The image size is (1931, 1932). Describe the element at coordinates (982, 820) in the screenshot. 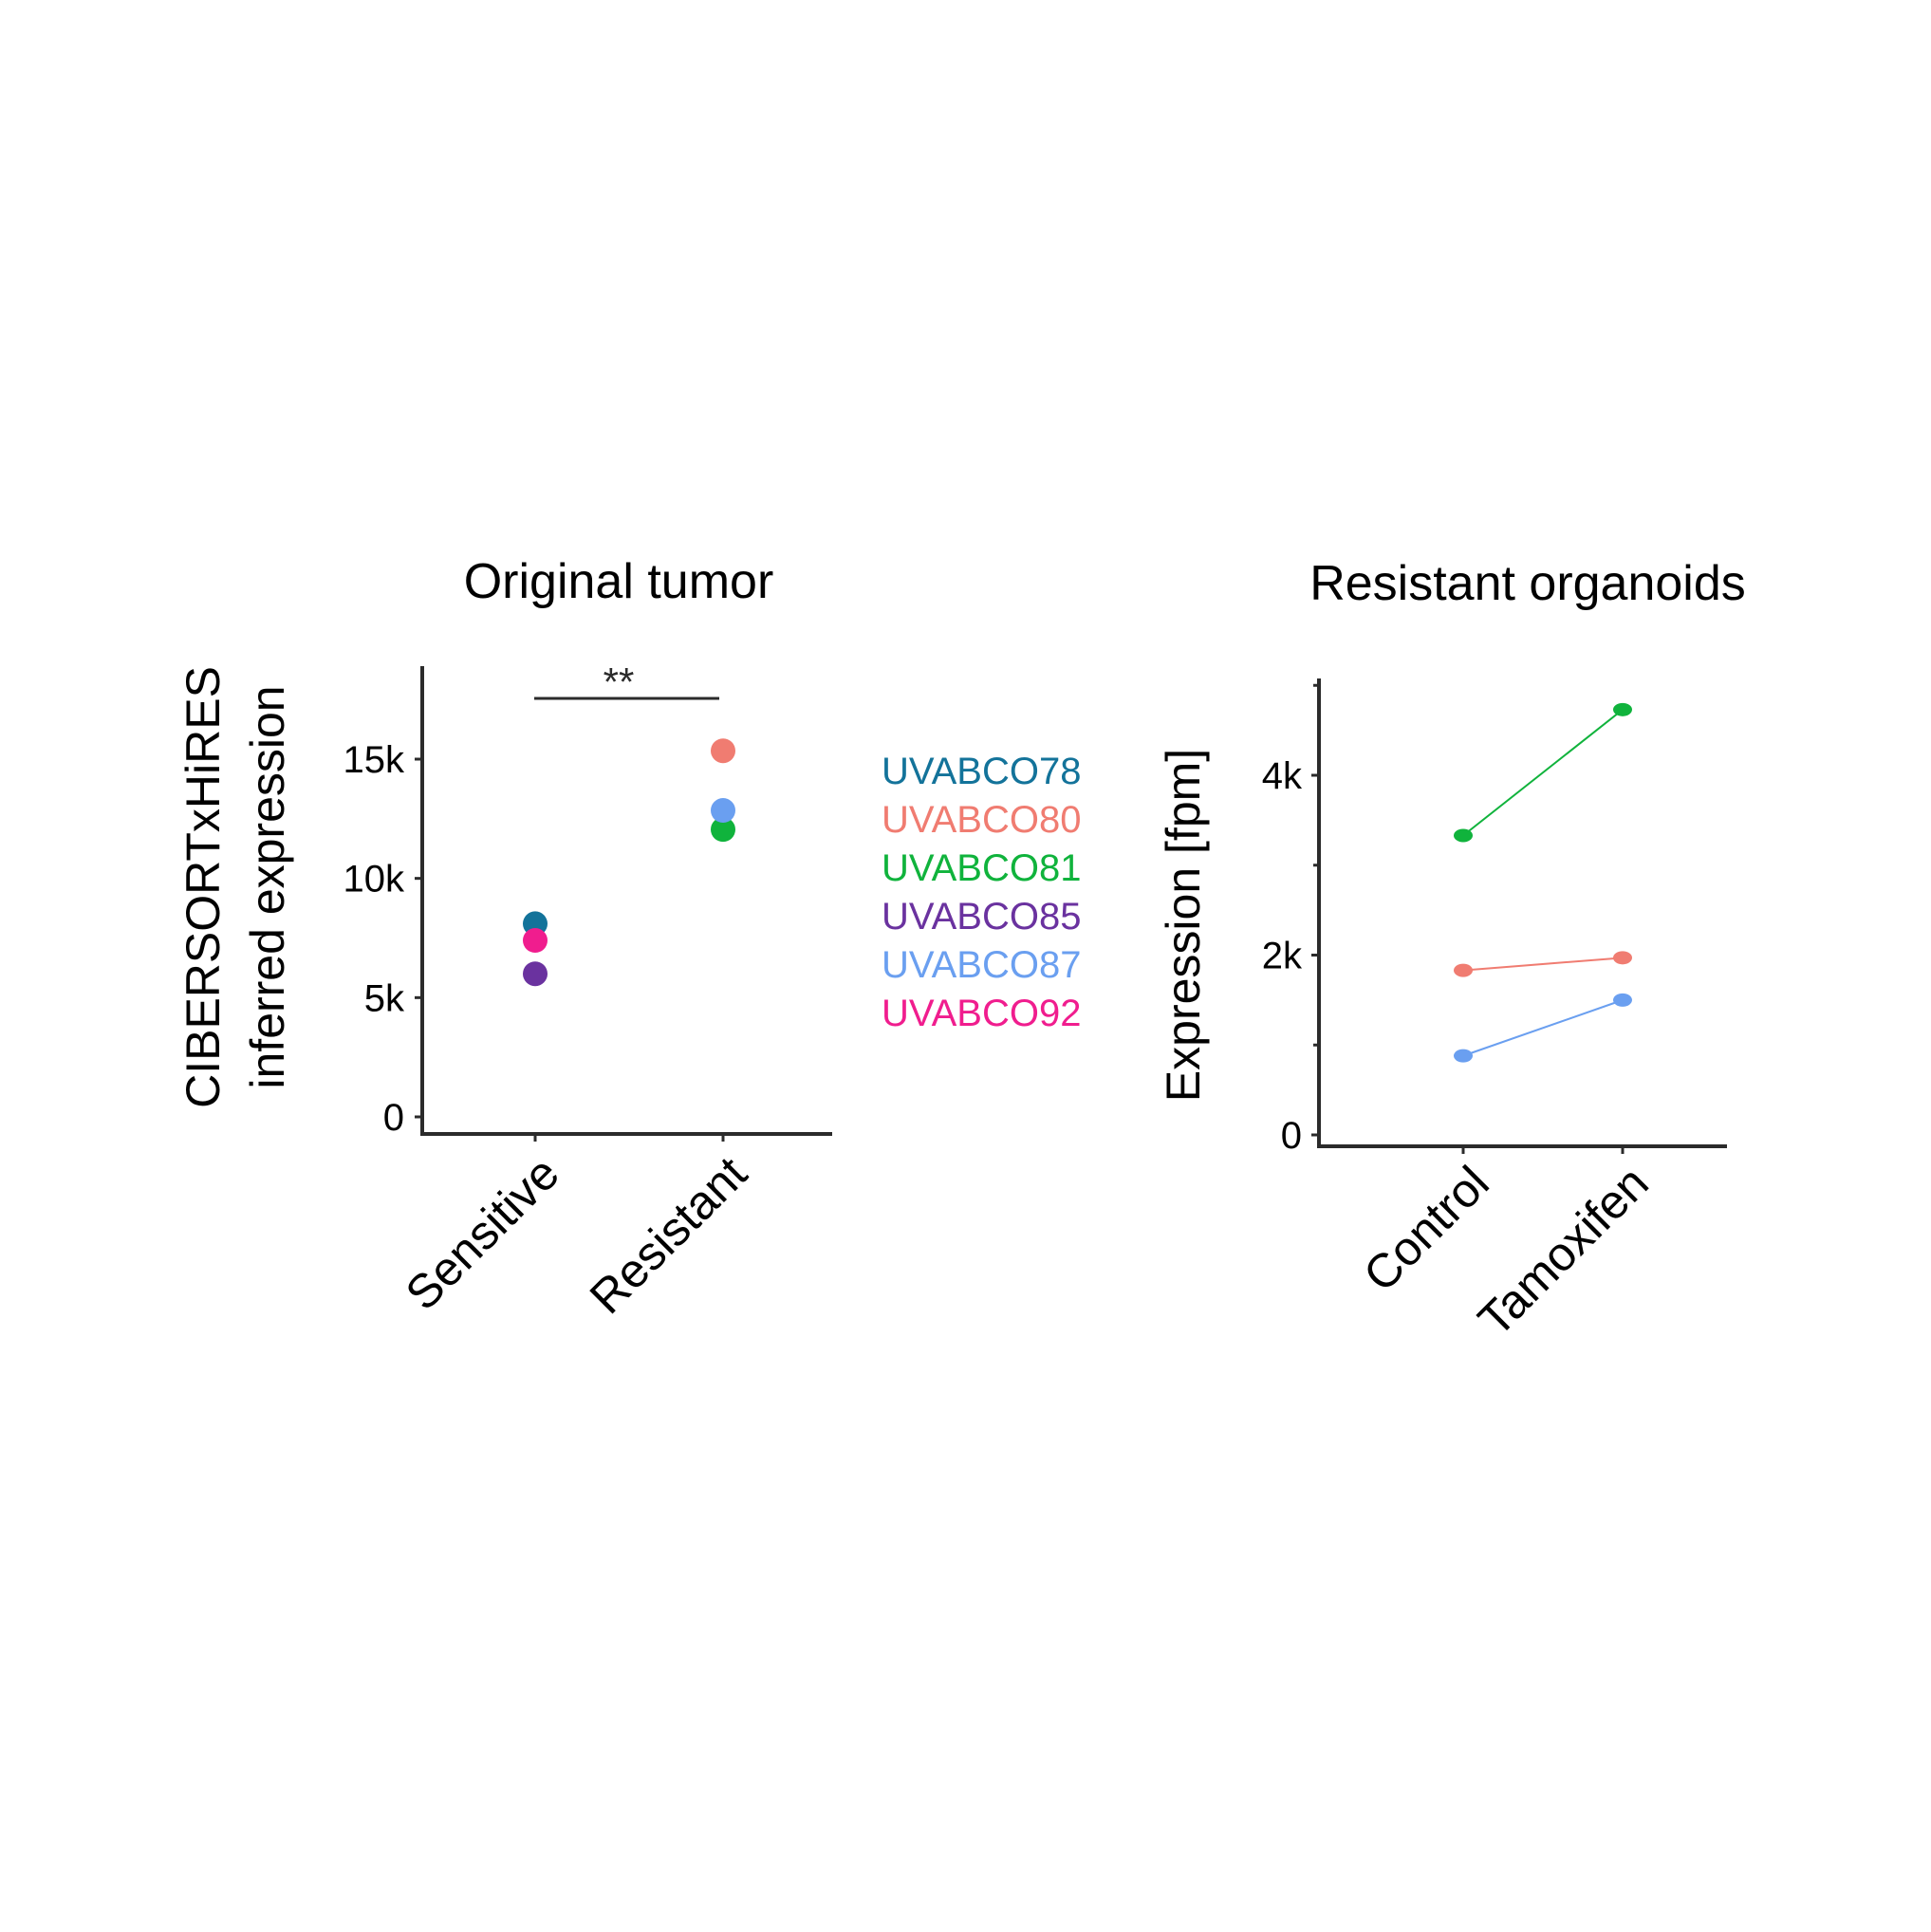

I see `legend-item-uvabco80: UVABCO80` at that location.